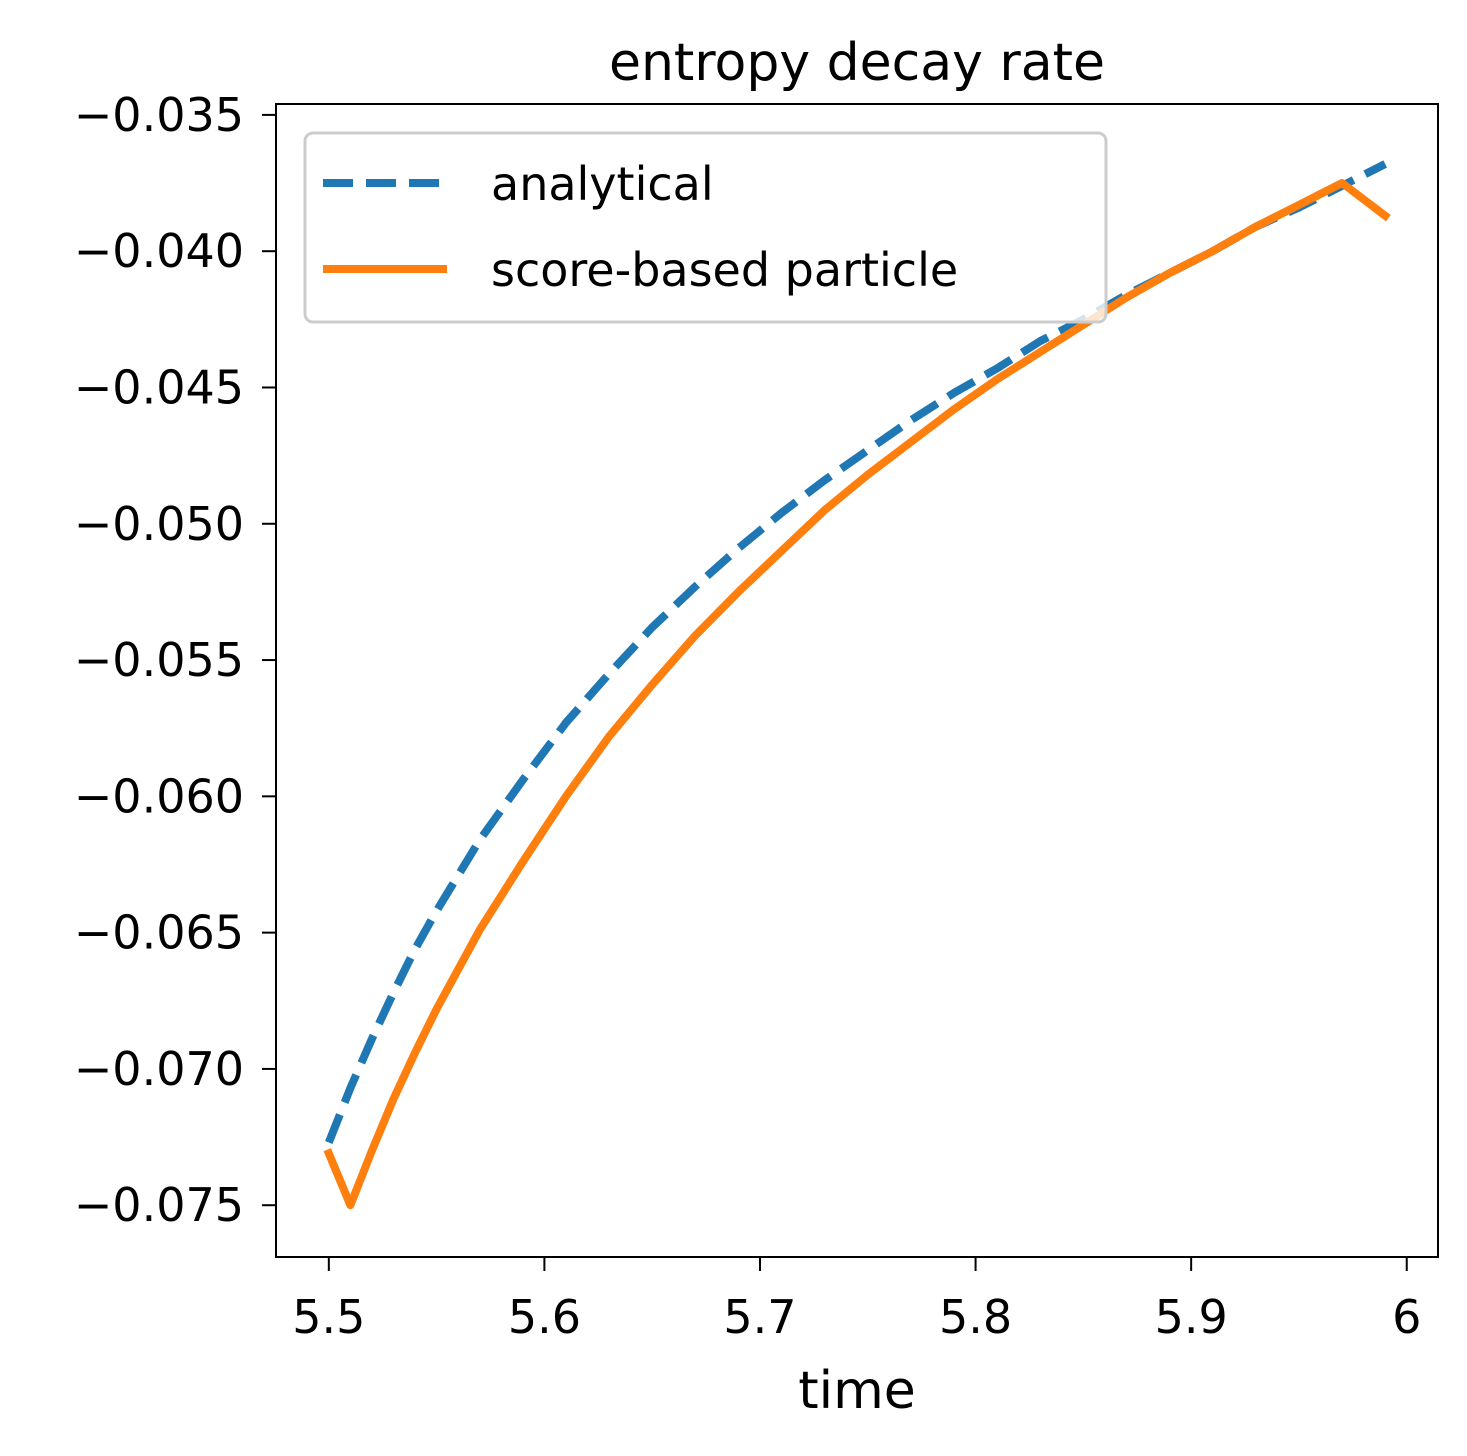  What do you see at coordinates (856, 1300) in the screenshot?
I see `x-axis: 5.5 5.6 5.7 5.8 5.9 6` at bounding box center [856, 1300].